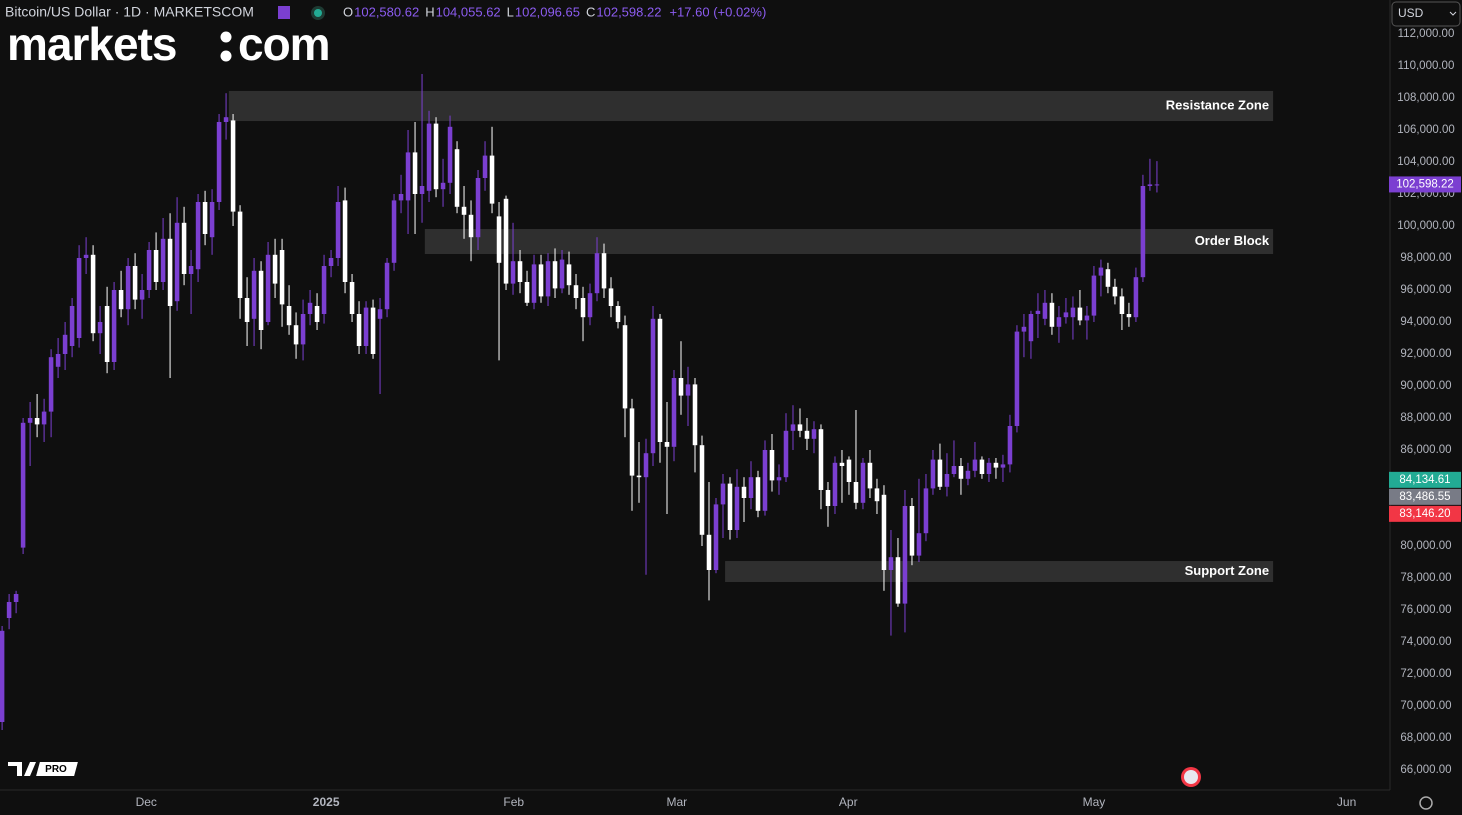 The width and height of the screenshot is (1462, 815). What do you see at coordinates (284, 12) in the screenshot?
I see `flag-icon` at bounding box center [284, 12].